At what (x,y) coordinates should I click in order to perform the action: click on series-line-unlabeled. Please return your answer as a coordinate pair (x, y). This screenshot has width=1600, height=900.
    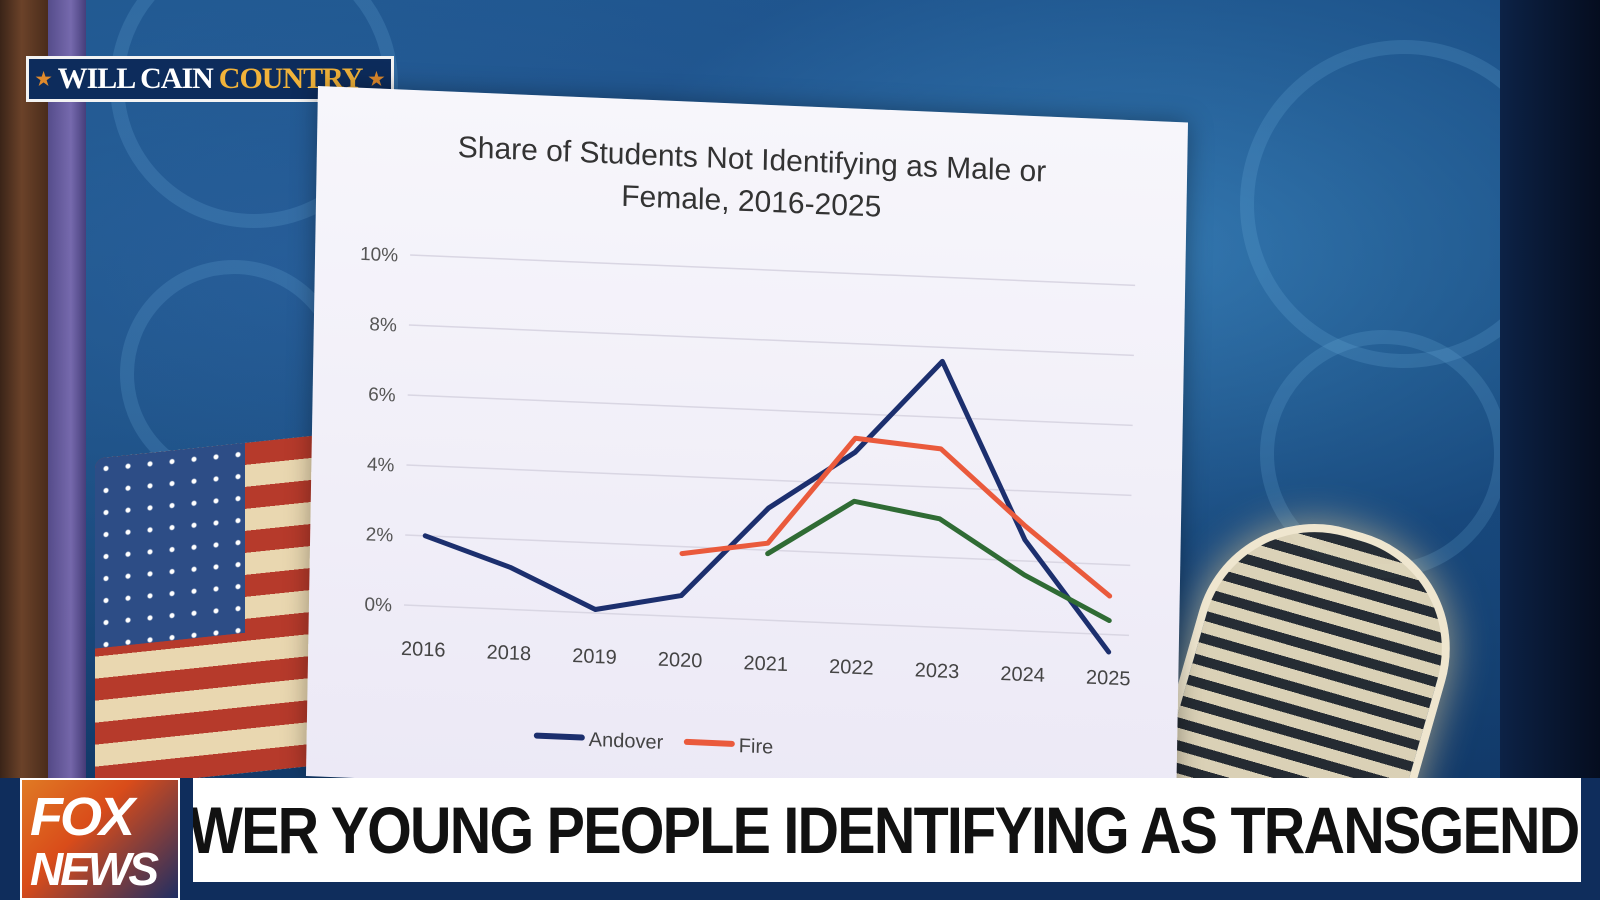
    Looking at the image, I should click on (938, 561).